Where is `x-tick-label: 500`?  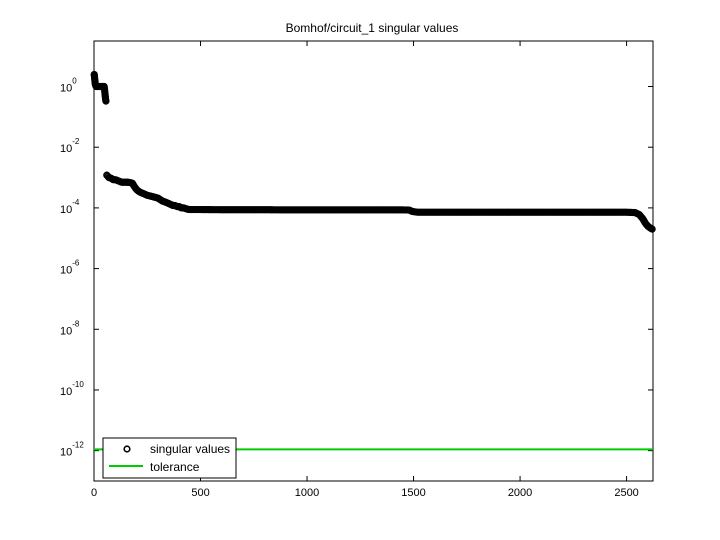
x-tick-label: 500 is located at coordinates (200, 493).